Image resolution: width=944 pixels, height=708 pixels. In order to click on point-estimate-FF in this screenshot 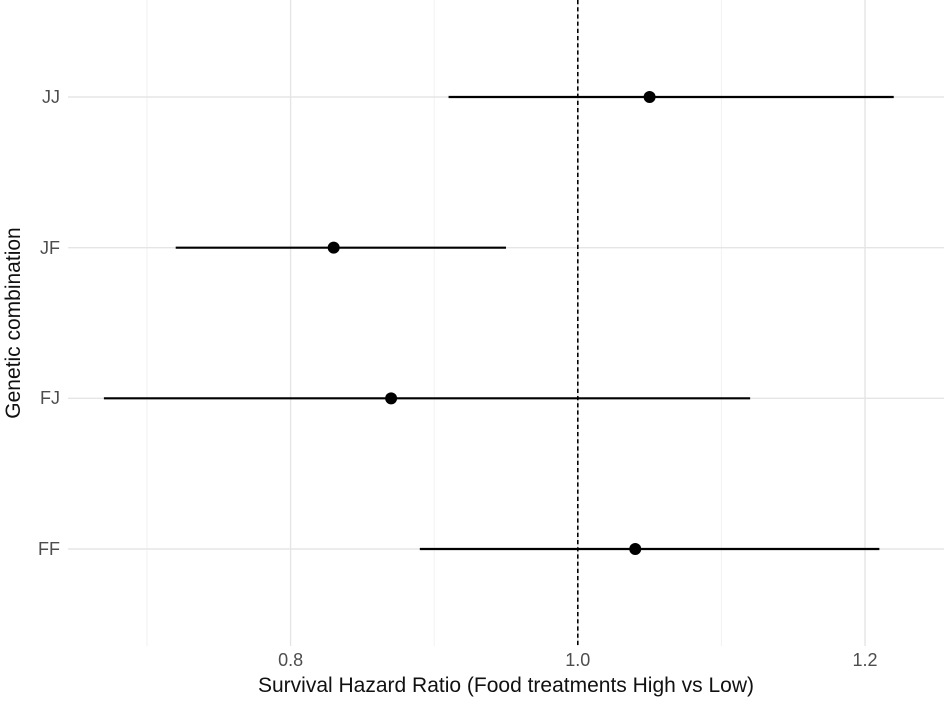, I will do `click(635, 549)`.